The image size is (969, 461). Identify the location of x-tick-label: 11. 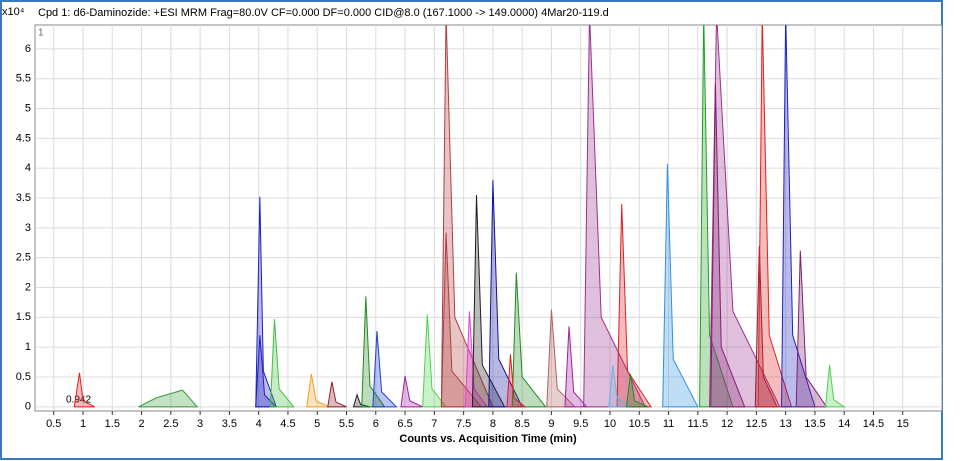
(668, 424).